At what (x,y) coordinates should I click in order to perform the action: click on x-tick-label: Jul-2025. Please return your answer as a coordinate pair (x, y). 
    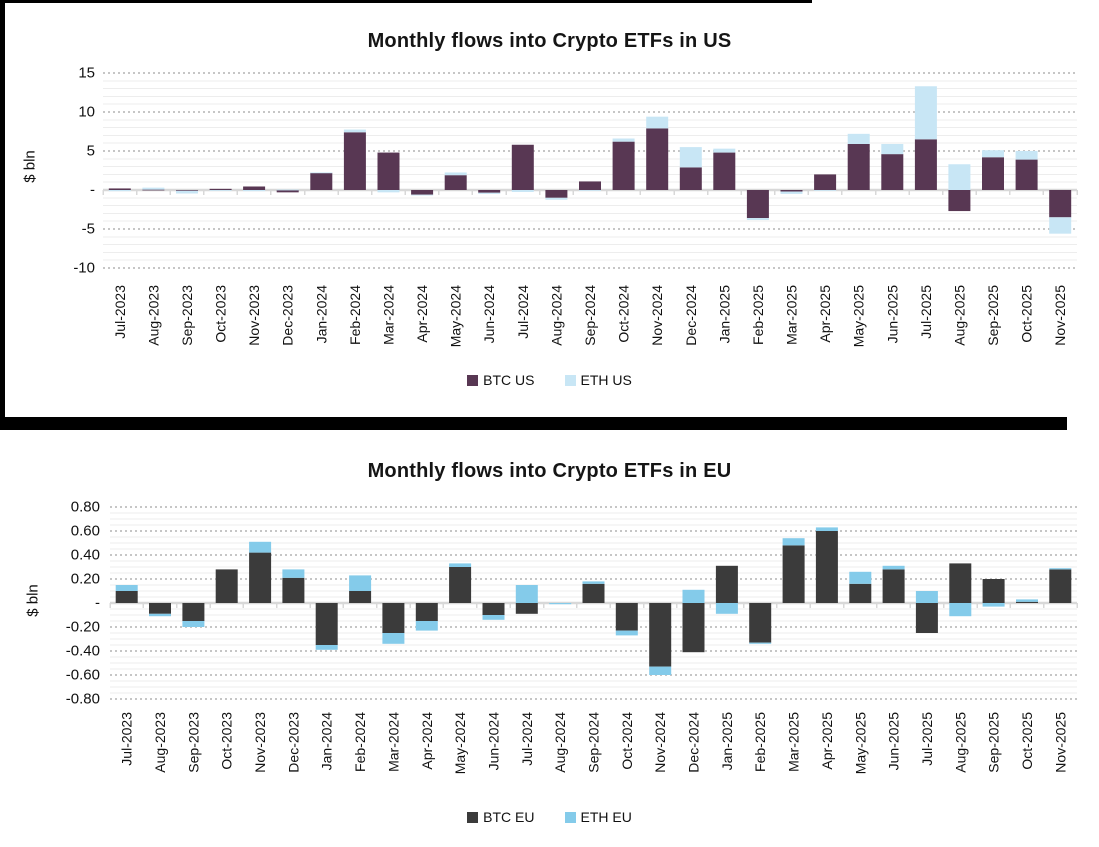
    Looking at the image, I should click on (927, 739).